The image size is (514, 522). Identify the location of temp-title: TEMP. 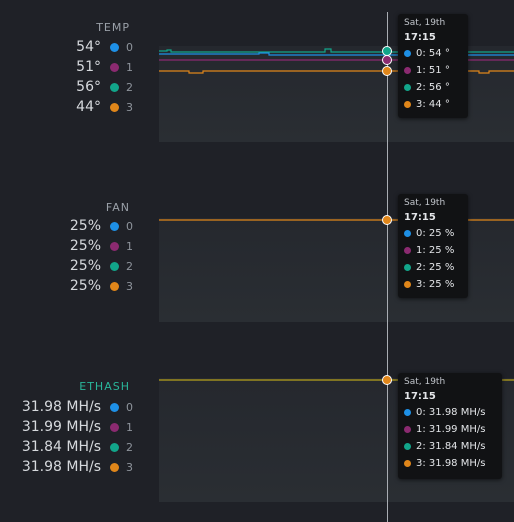
(113, 27).